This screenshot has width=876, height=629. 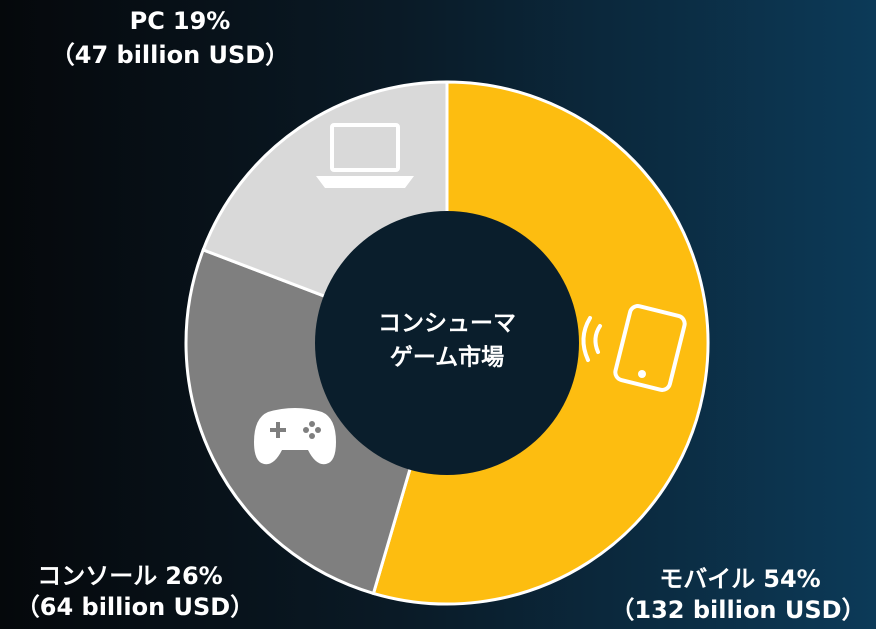 I want to click on laptop-icon, so click(x=365, y=155).